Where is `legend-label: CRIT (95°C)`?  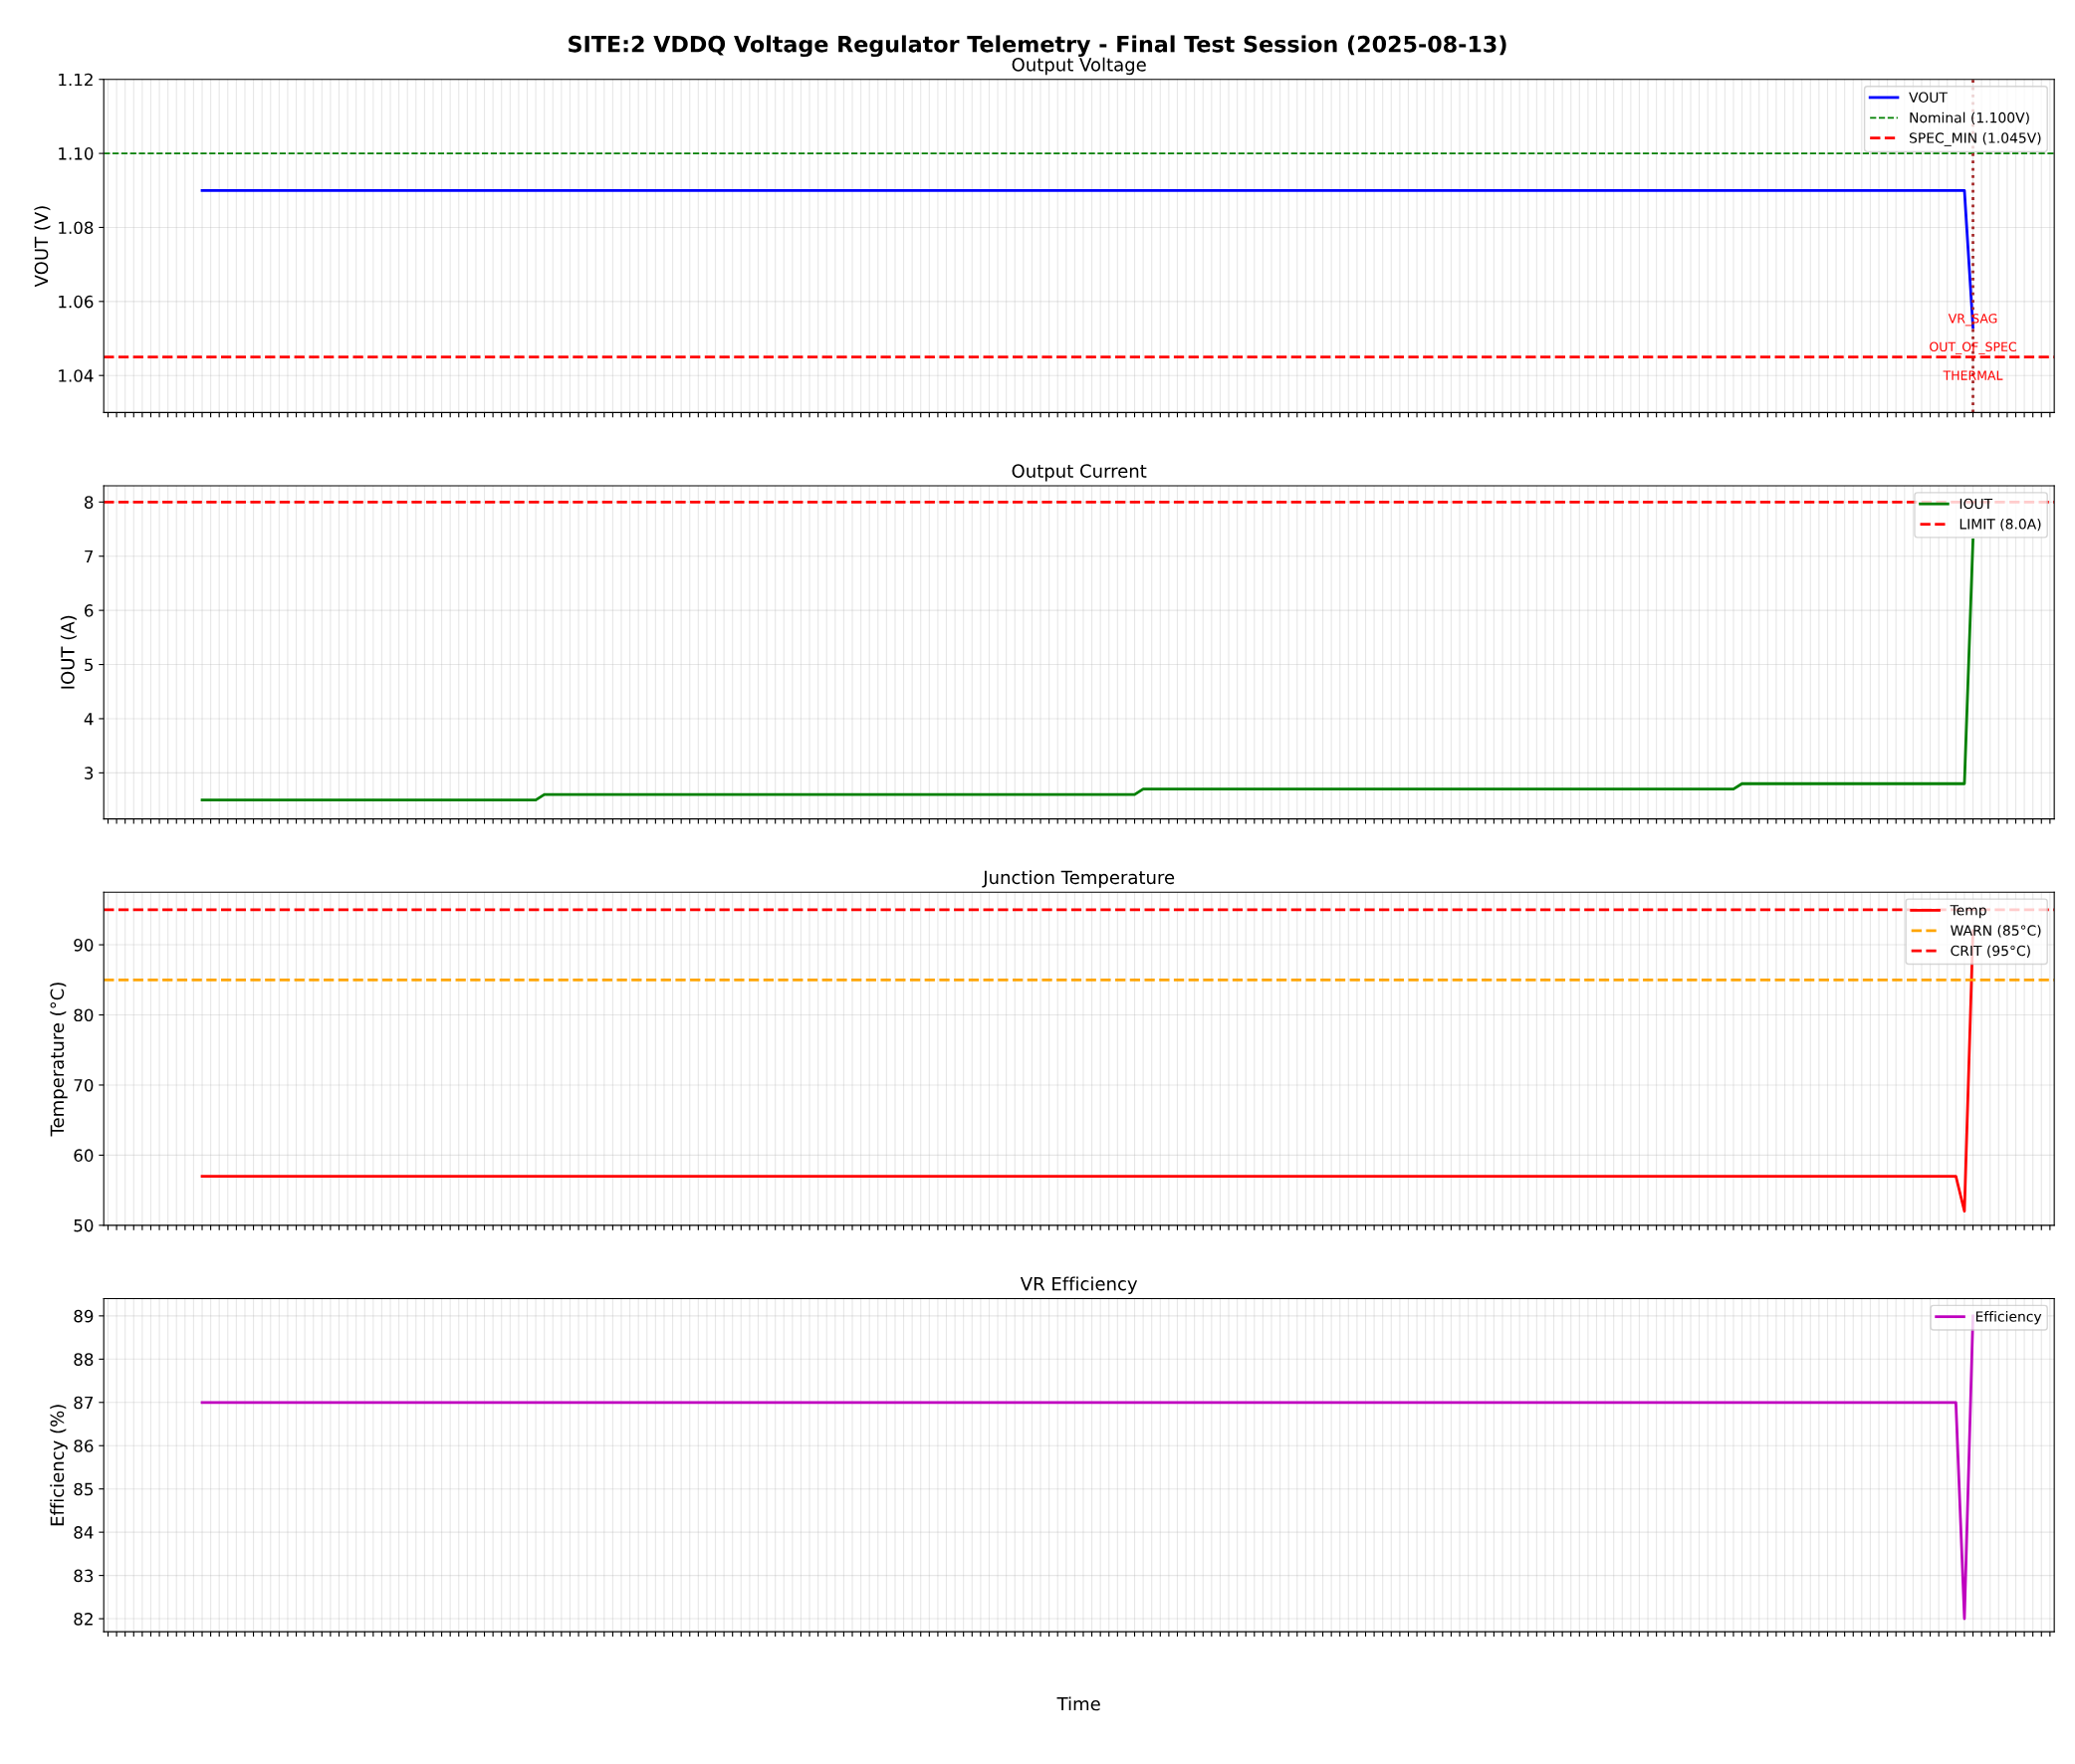 legend-label: CRIT (95°C) is located at coordinates (1991, 951).